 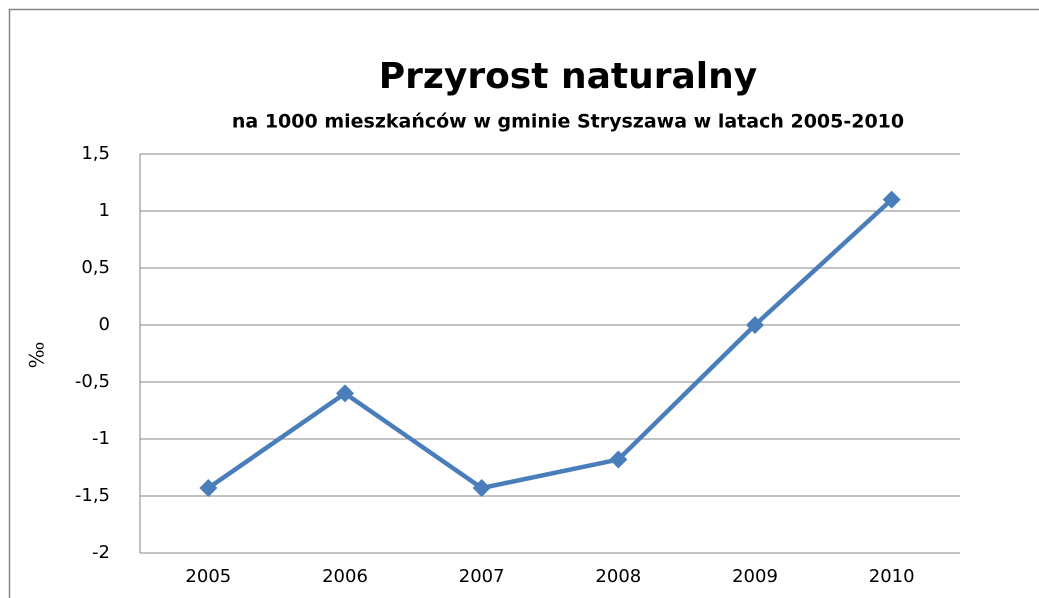 What do you see at coordinates (892, 576) in the screenshot?
I see `x-tick-label: 2010` at bounding box center [892, 576].